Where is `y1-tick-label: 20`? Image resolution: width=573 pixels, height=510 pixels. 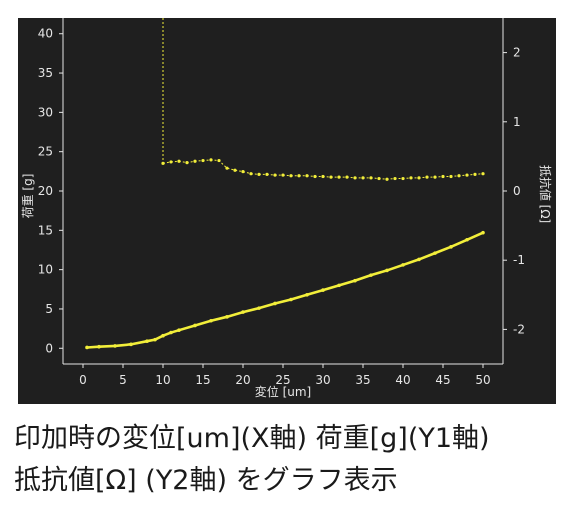 y1-tick-label: 20 is located at coordinates (45, 191).